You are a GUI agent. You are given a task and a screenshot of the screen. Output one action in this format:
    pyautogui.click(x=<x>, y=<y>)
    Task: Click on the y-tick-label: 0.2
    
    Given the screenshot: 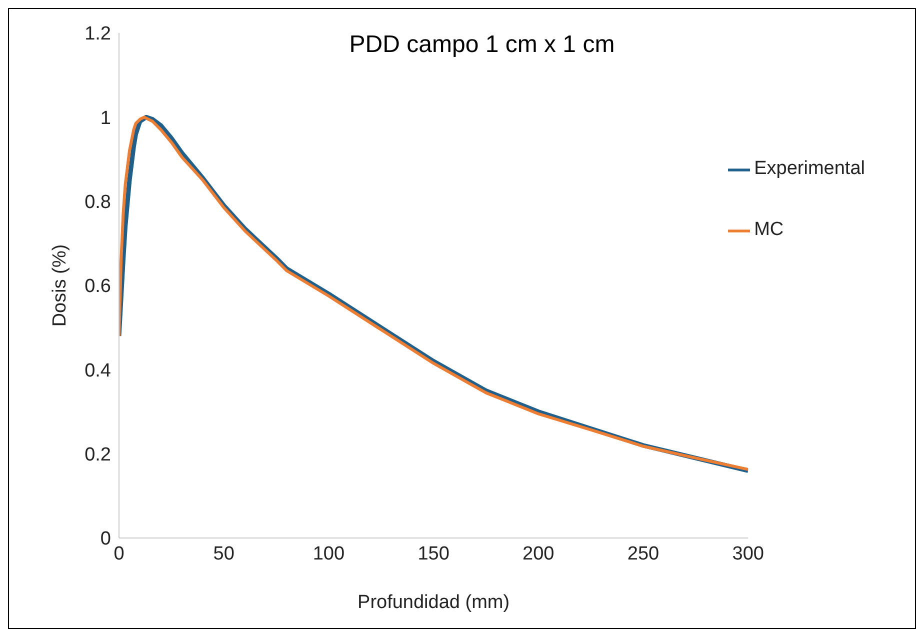 What is the action you would take?
    pyautogui.click(x=97, y=455)
    